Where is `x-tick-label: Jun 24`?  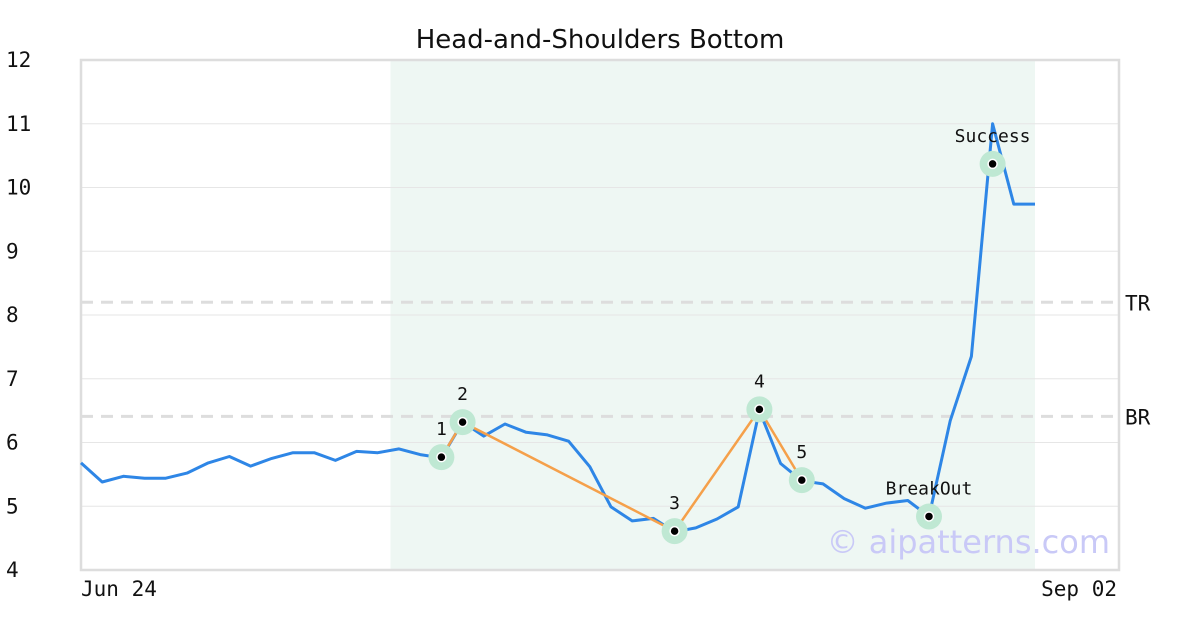
x-tick-label: Jun 24 is located at coordinates (119, 589).